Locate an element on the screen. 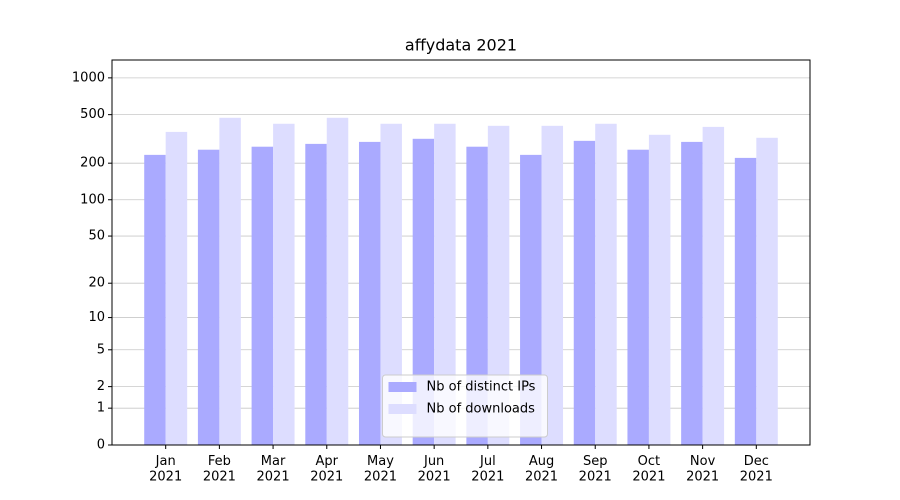  x-tick-label: Apr 2021 is located at coordinates (326, 469).